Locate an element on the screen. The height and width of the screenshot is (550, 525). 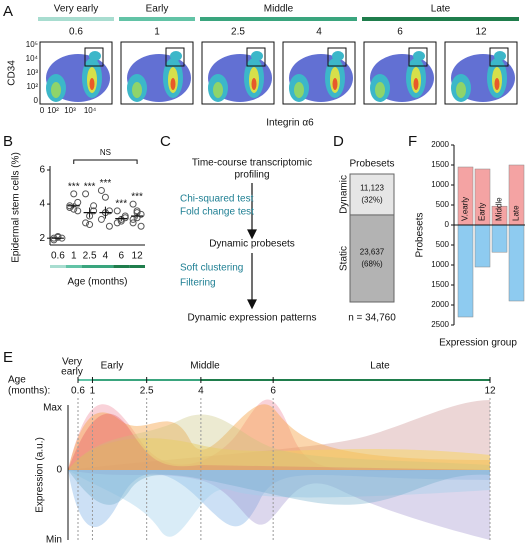
y-tick-label: 1500 is located at coordinates (440, 164).